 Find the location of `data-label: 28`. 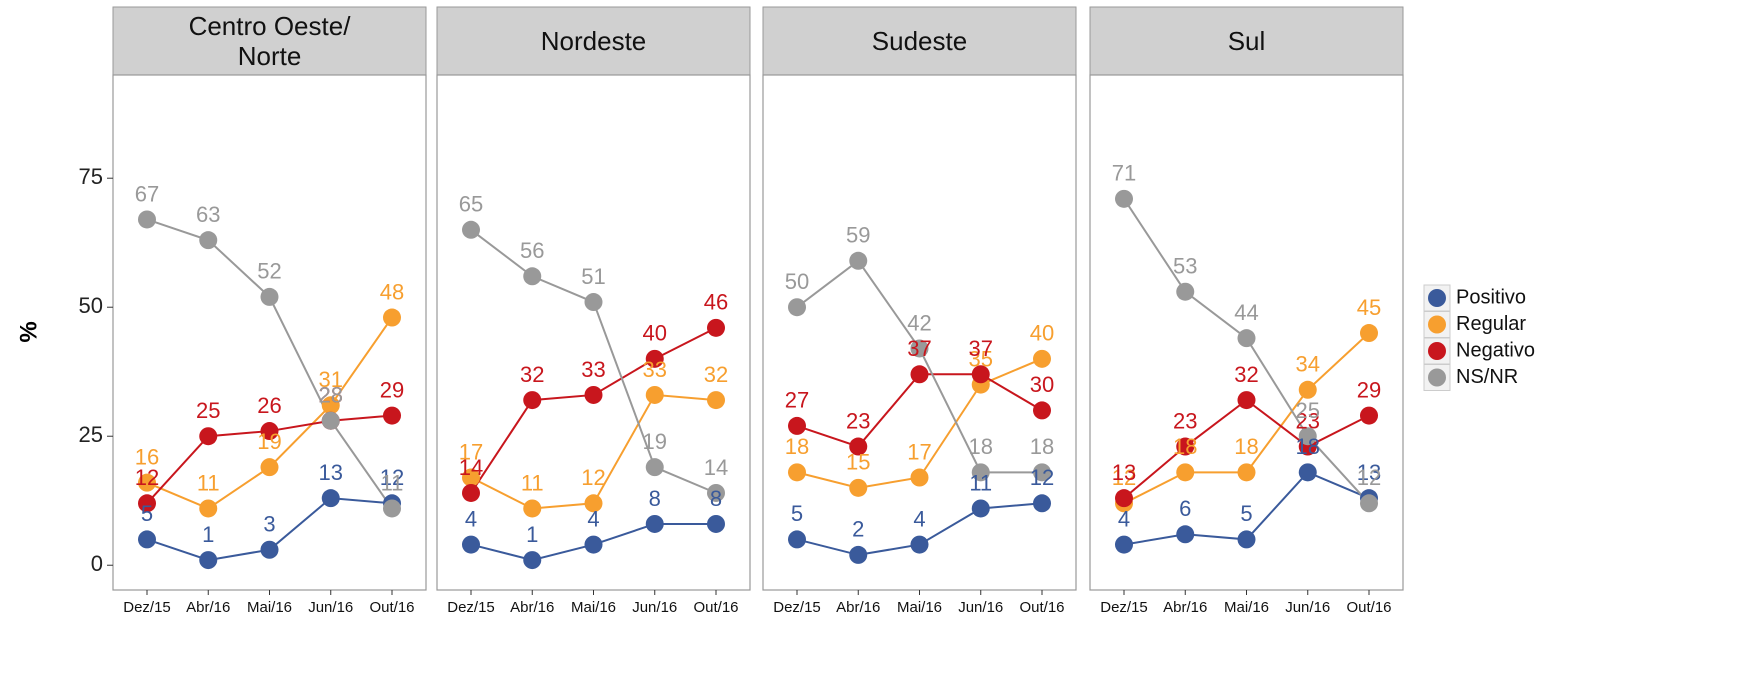

data-label: 28 is located at coordinates (331, 395).